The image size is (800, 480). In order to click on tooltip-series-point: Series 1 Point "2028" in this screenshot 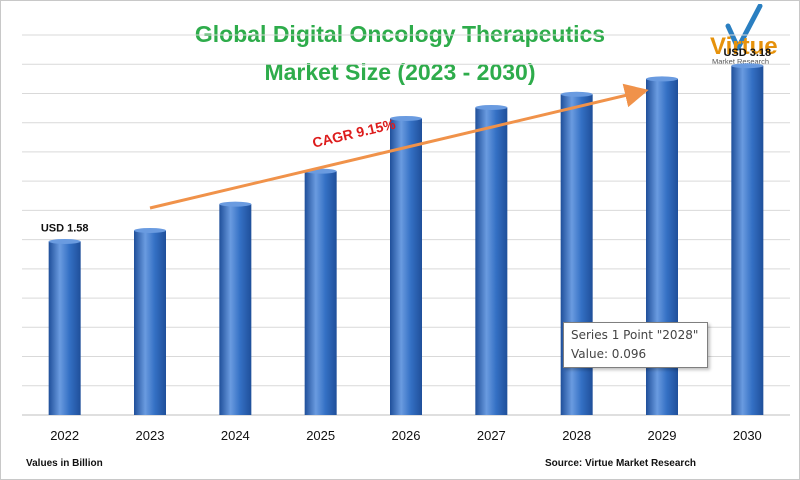, I will do `click(635, 335)`.